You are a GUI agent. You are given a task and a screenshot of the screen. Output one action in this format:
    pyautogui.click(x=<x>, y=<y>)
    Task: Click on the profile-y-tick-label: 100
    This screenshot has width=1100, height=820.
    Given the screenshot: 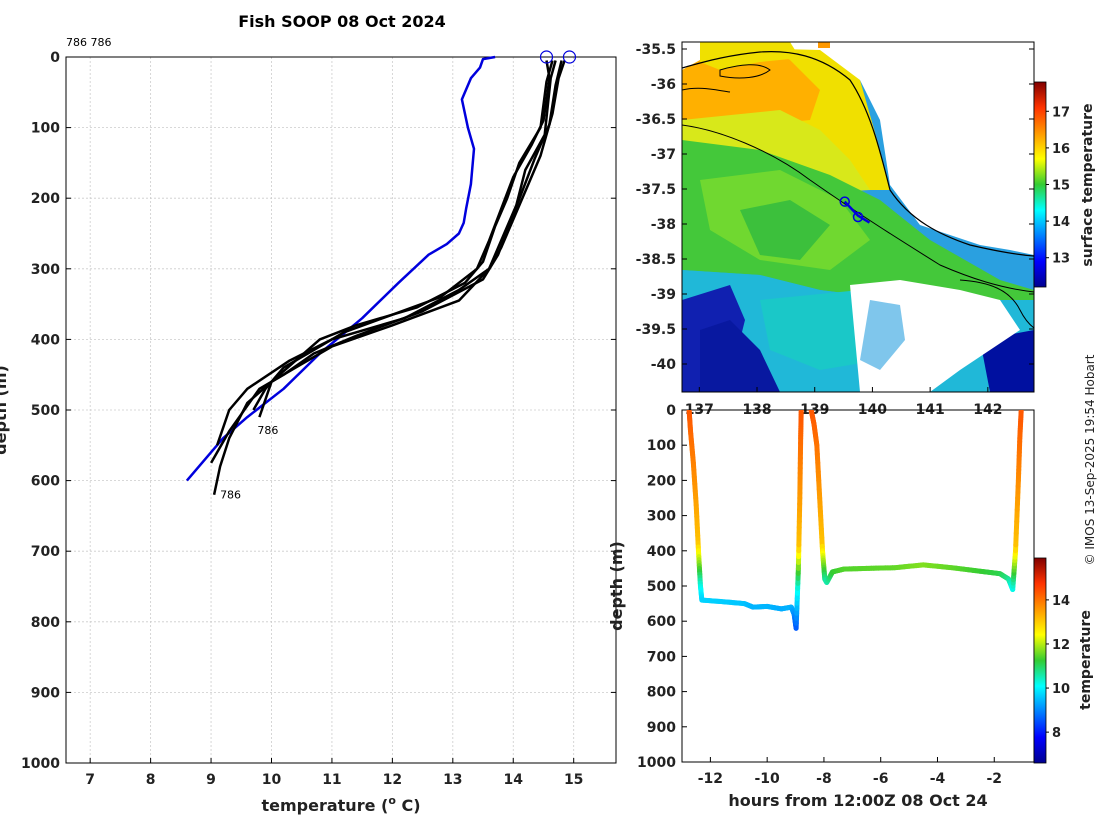 What is the action you would take?
    pyautogui.click(x=45, y=129)
    